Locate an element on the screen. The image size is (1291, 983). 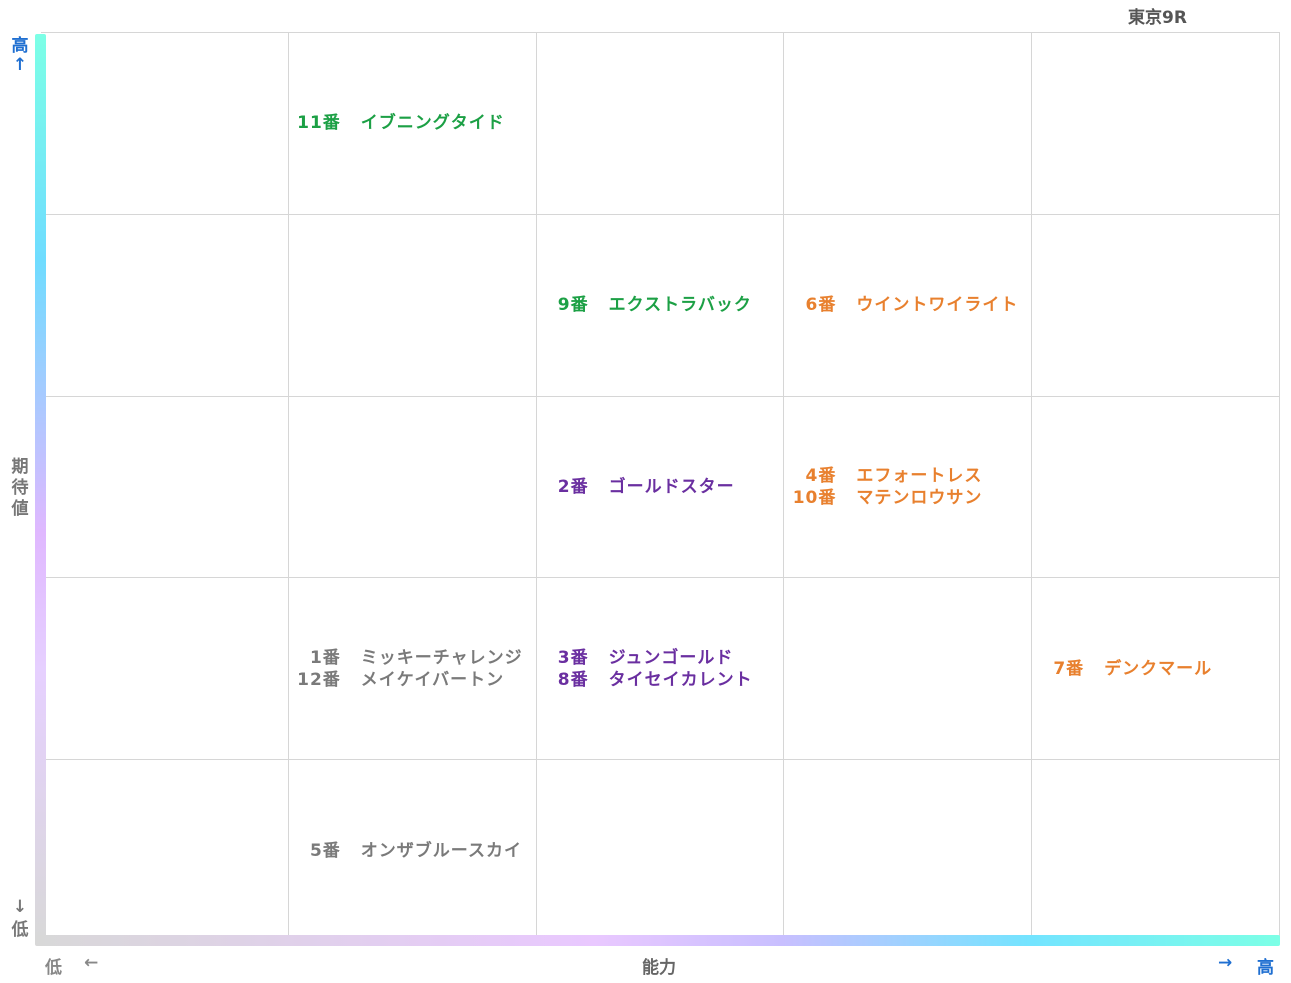
horse-name: マテンロウサン is located at coordinates (919, 497).